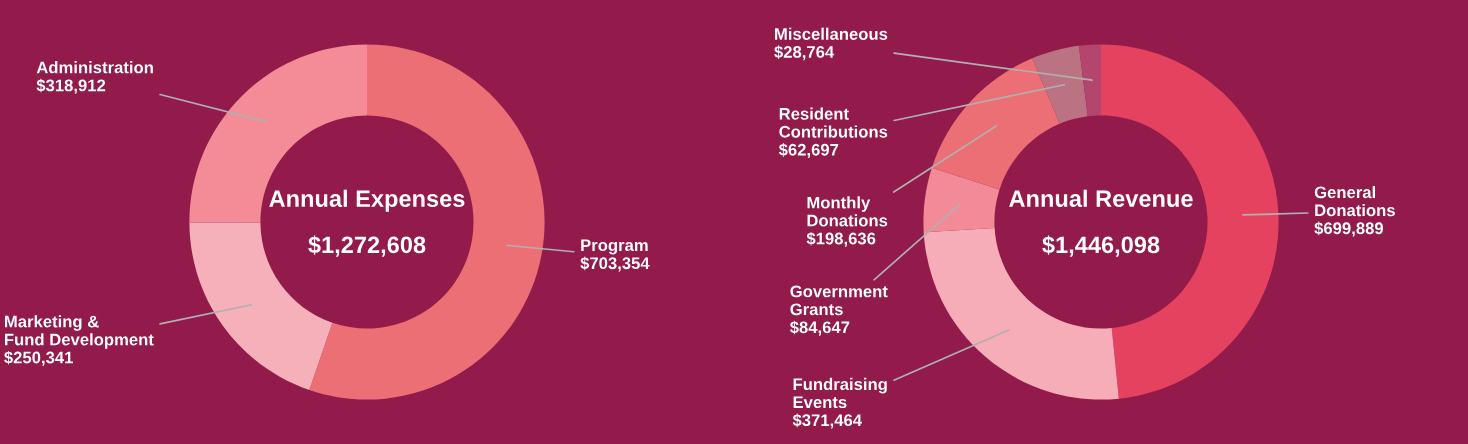 Image resolution: width=1468 pixels, height=444 pixels. I want to click on data-label: $198,636, so click(841, 239).